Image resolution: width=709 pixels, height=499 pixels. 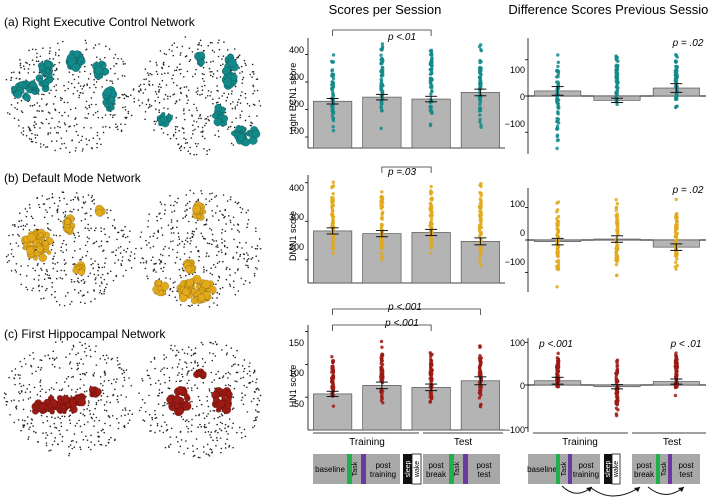 What do you see at coordinates (555, 344) in the screenshot?
I see `sig-label-hn-diff-left: p <.001` at bounding box center [555, 344].